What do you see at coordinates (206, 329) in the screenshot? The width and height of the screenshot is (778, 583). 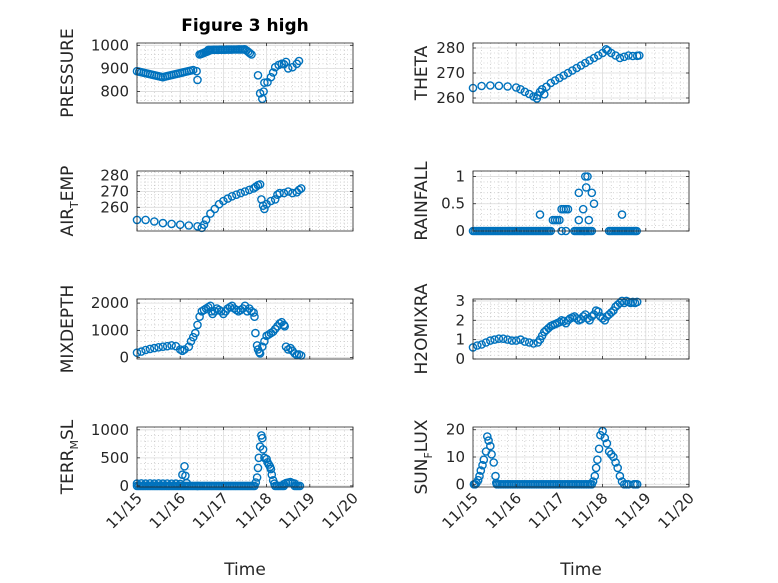 I see `subplot-5: 0 1000 2000 MIXDEPTH` at bounding box center [206, 329].